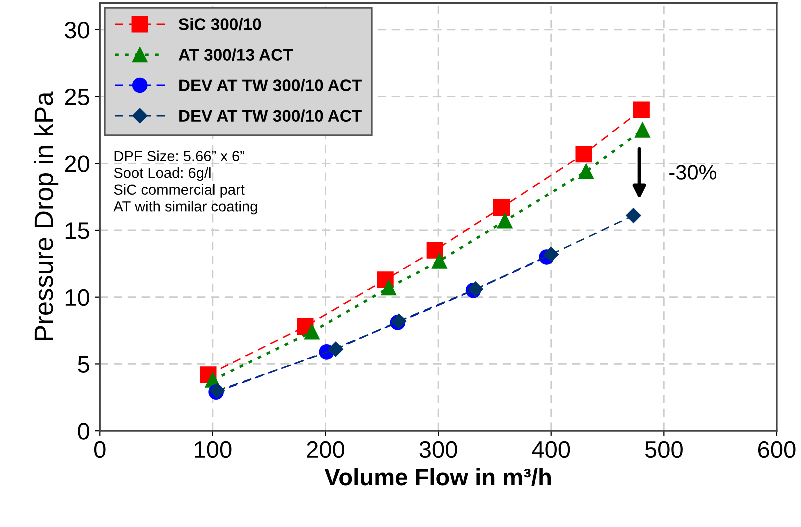 This screenshot has width=801, height=527. I want to click on y-tick-label: 20, so click(77, 164).